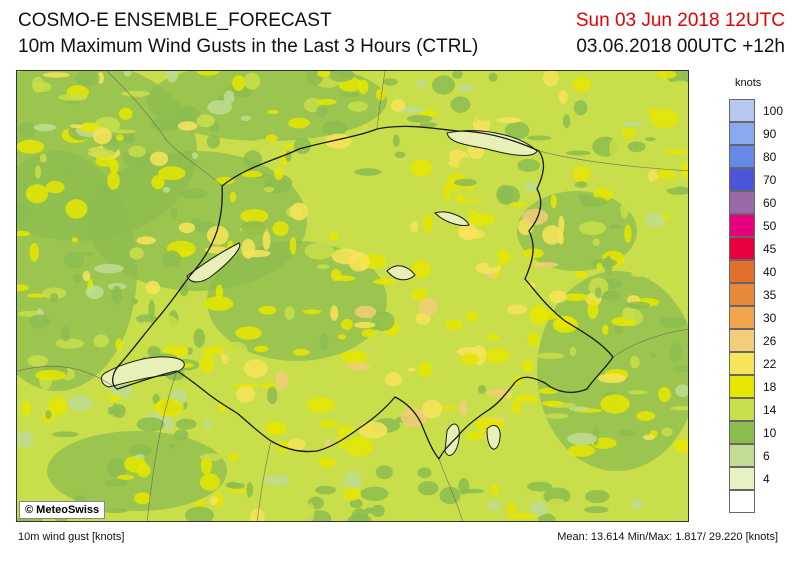 This screenshot has height=562, width=800. What do you see at coordinates (680, 46) in the screenshot?
I see `run-time: 03.06.2018 00UTC +12h` at bounding box center [680, 46].